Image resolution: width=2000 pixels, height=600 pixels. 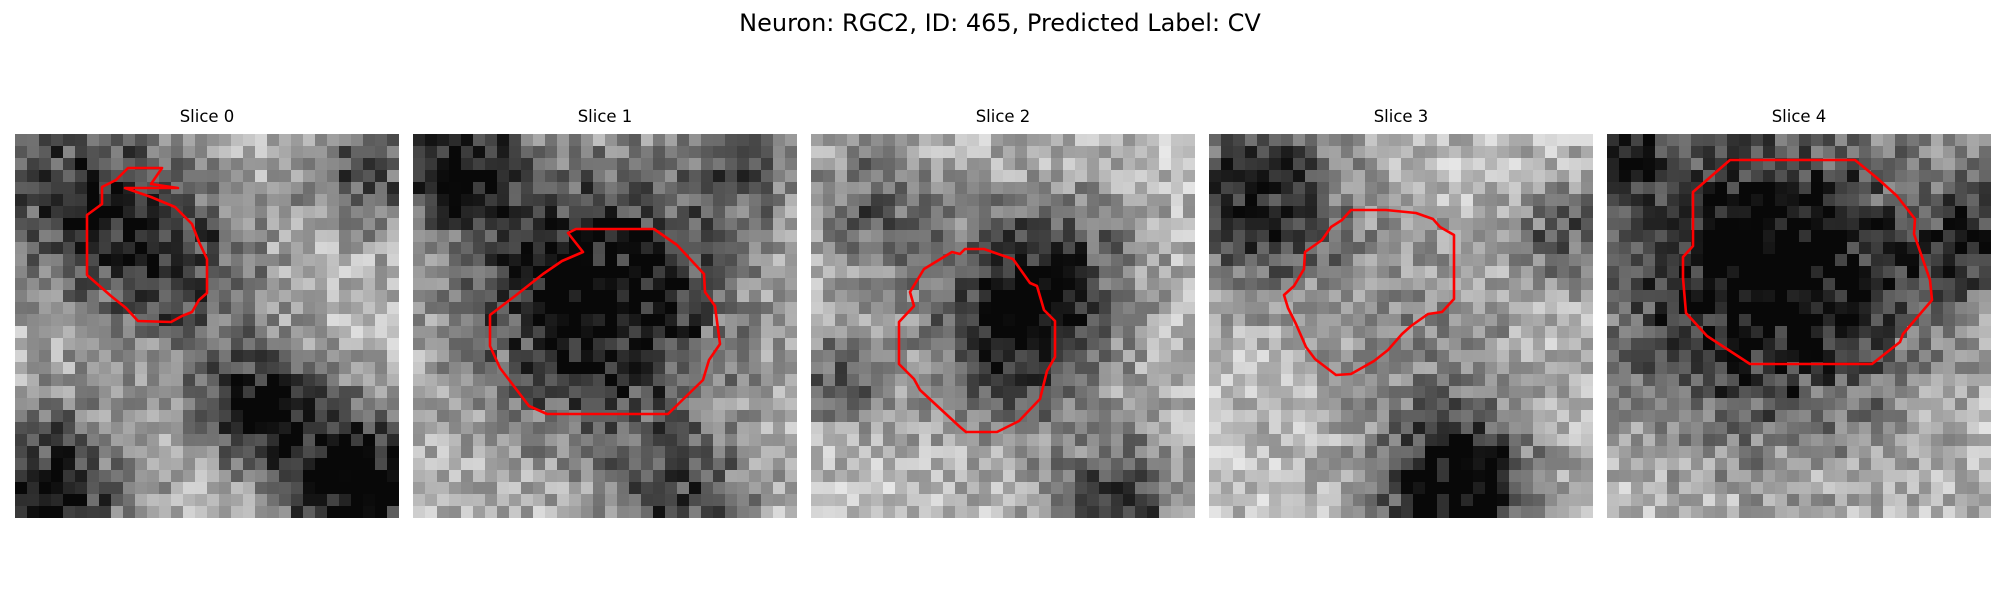 I want to click on slice-title-2: Slice 2, so click(x=1003, y=116).